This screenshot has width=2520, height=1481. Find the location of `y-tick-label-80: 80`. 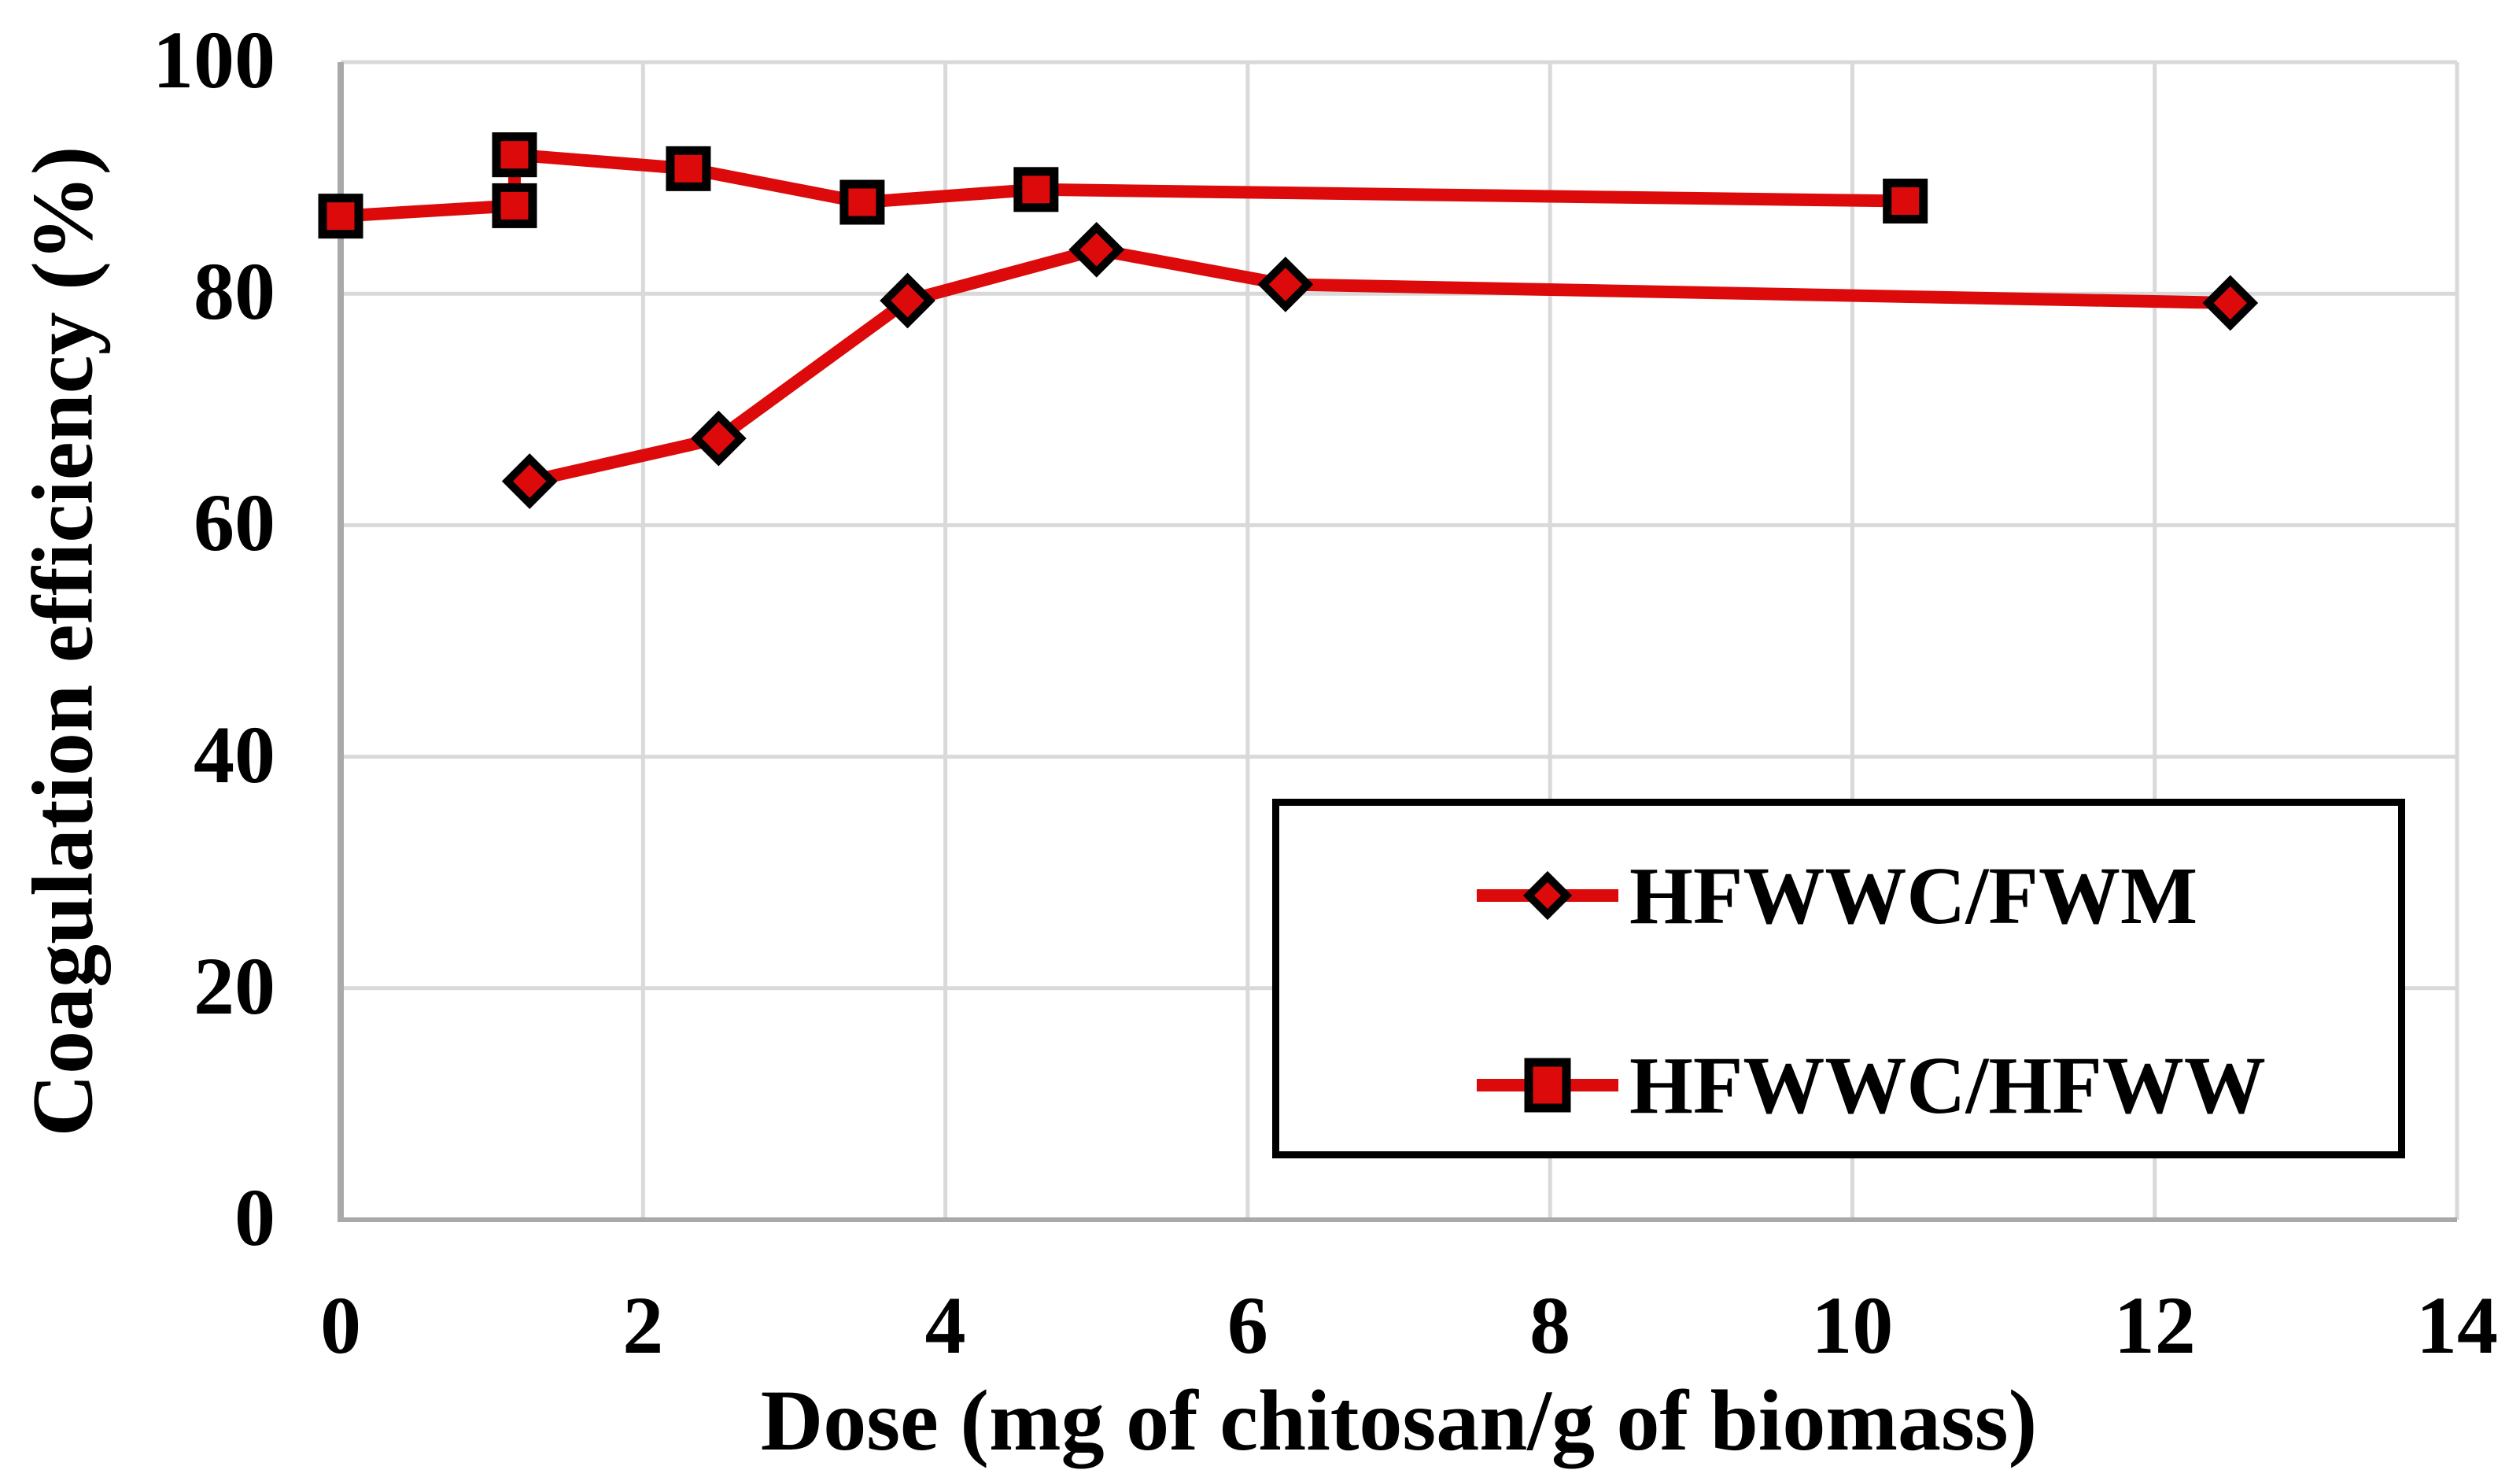

y-tick-label-80: 80 is located at coordinates (234, 292).